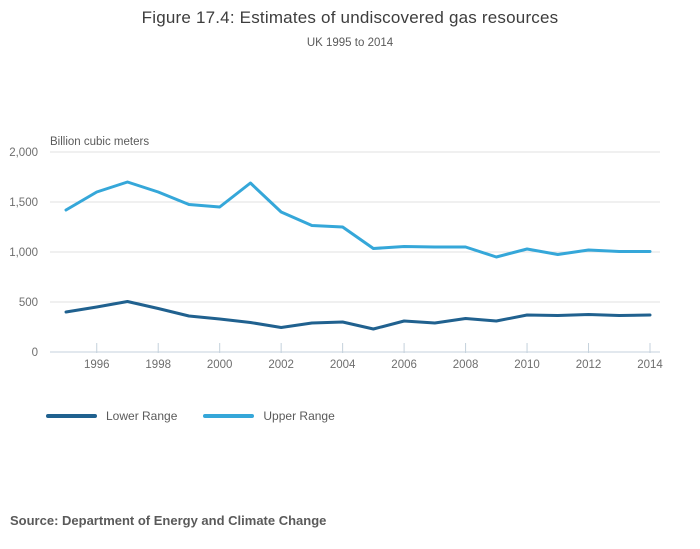  Describe the element at coordinates (373, 357) in the screenshot. I see `x-axis-layer: 1996 1998 2000 2002 2004 2006 2008 2010 2012 2014` at that location.